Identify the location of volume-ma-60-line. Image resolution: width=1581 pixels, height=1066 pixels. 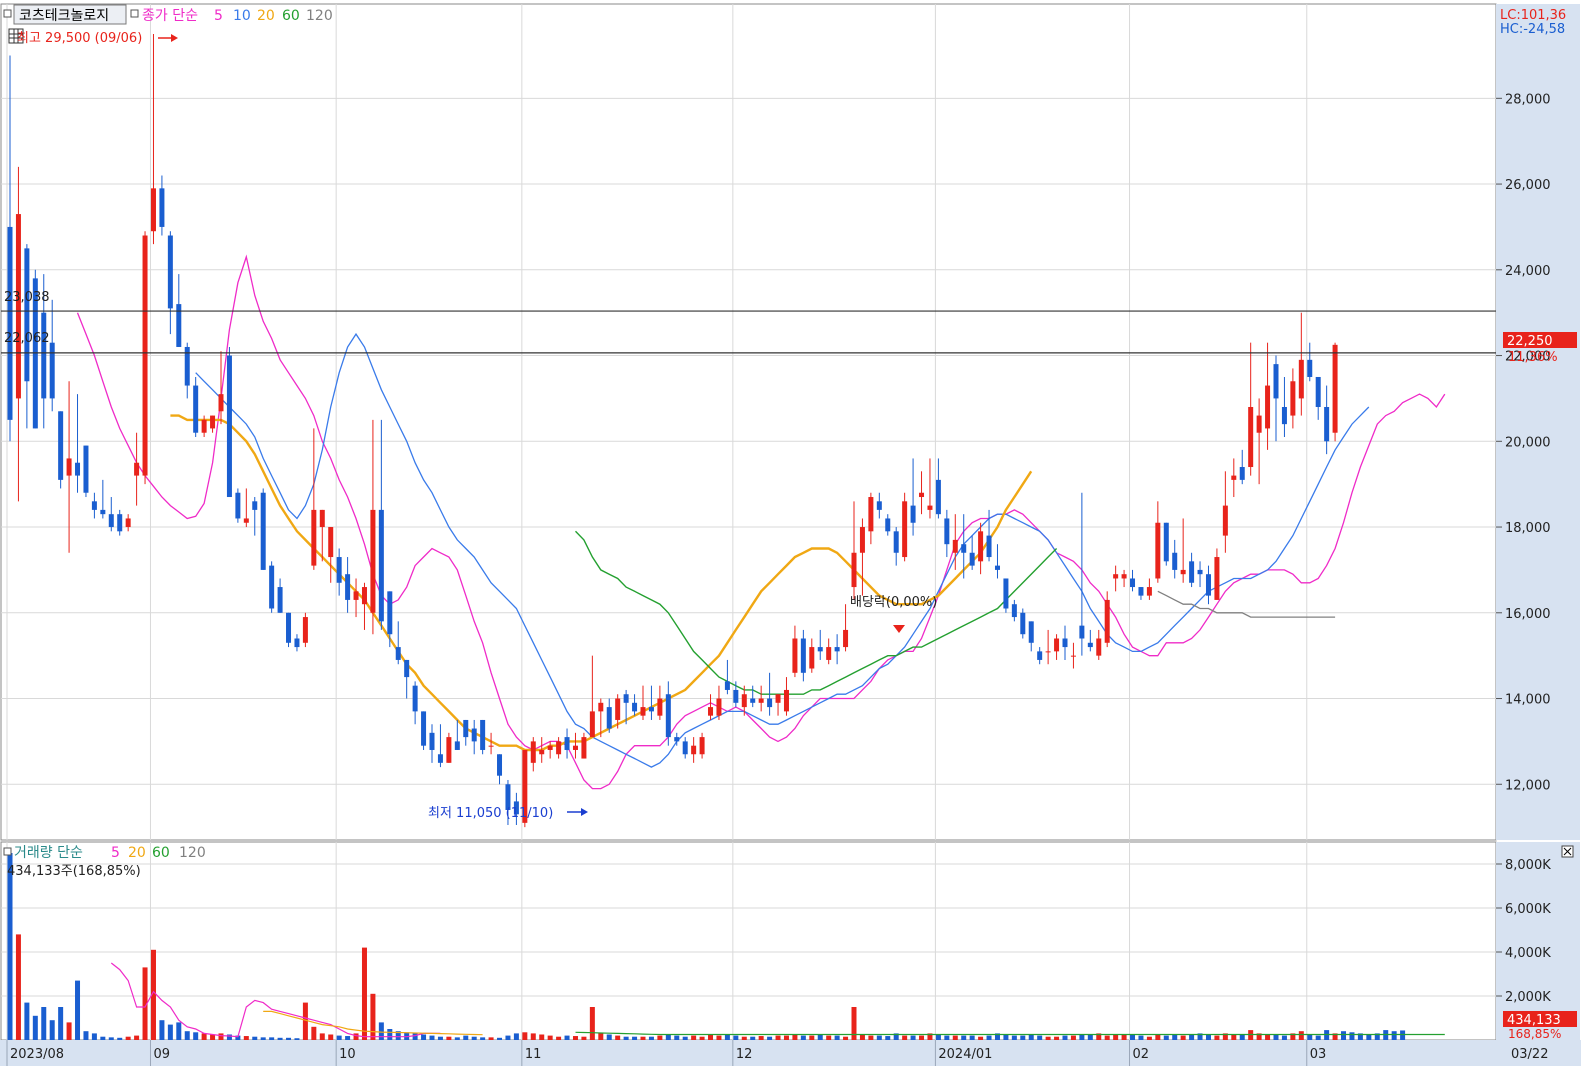
(1010, 1033).